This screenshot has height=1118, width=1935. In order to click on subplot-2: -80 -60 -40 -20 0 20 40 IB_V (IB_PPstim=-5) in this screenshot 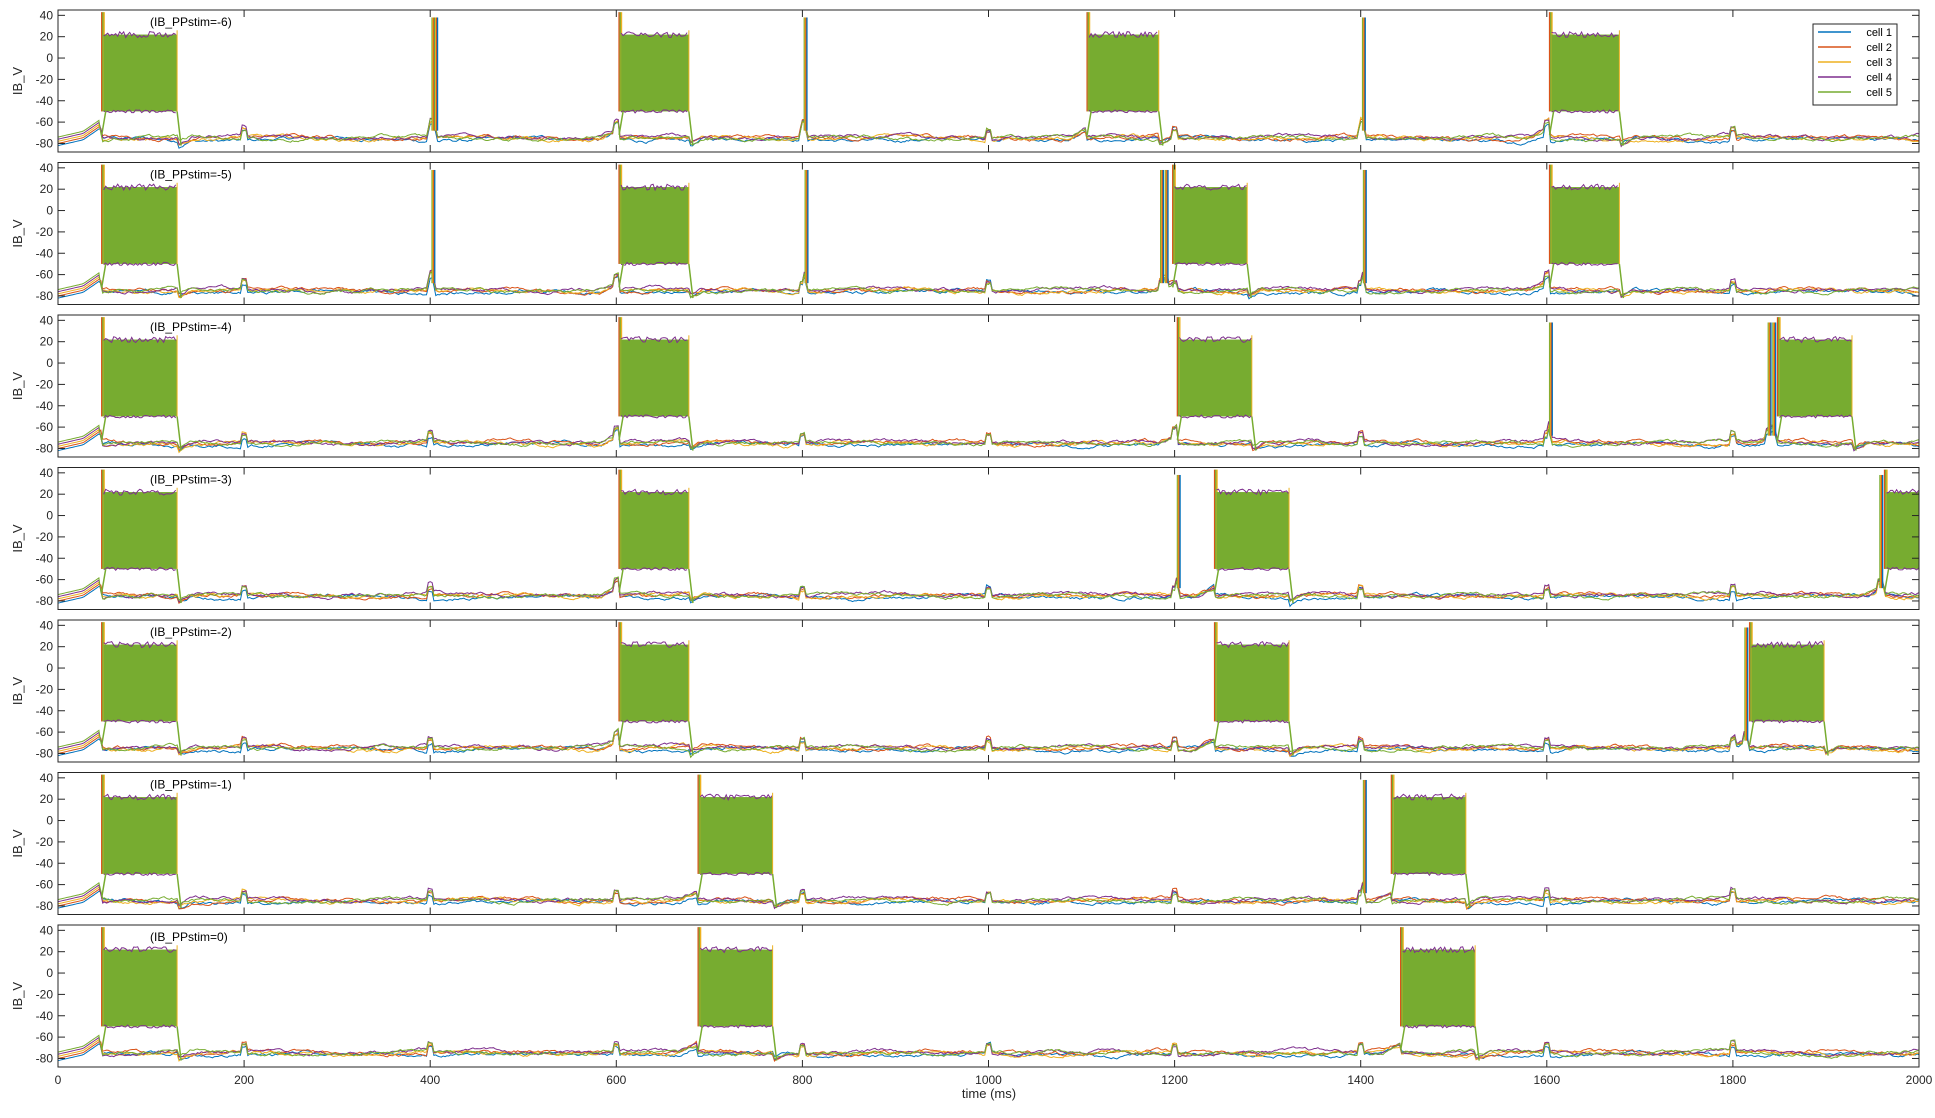, I will do `click(965, 233)`.